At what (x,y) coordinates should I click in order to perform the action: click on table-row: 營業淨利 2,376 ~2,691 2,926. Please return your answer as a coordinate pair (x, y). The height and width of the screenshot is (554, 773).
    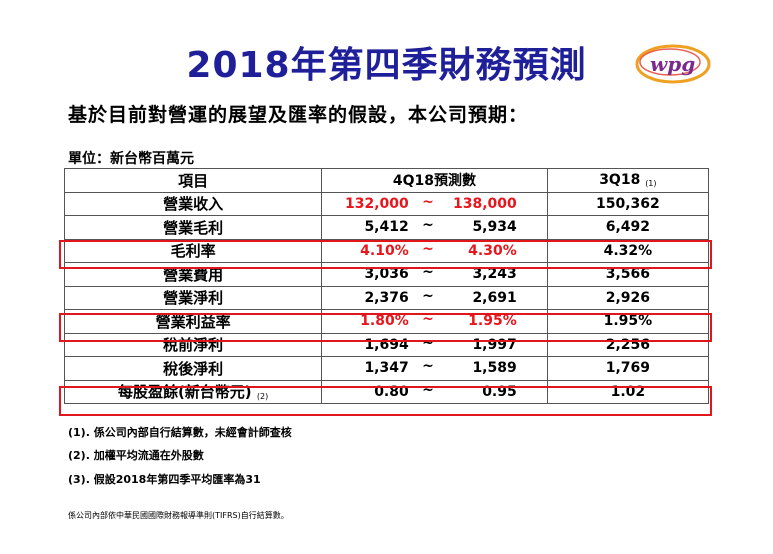
    Looking at the image, I should click on (386, 297).